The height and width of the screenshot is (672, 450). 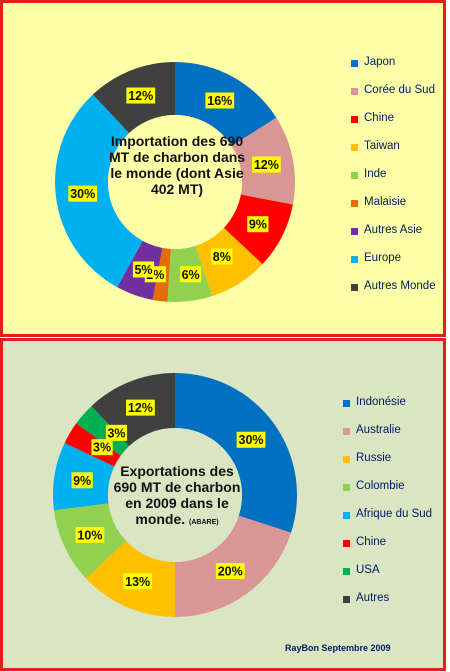 I want to click on import-legend-label: Japon, so click(x=380, y=62).